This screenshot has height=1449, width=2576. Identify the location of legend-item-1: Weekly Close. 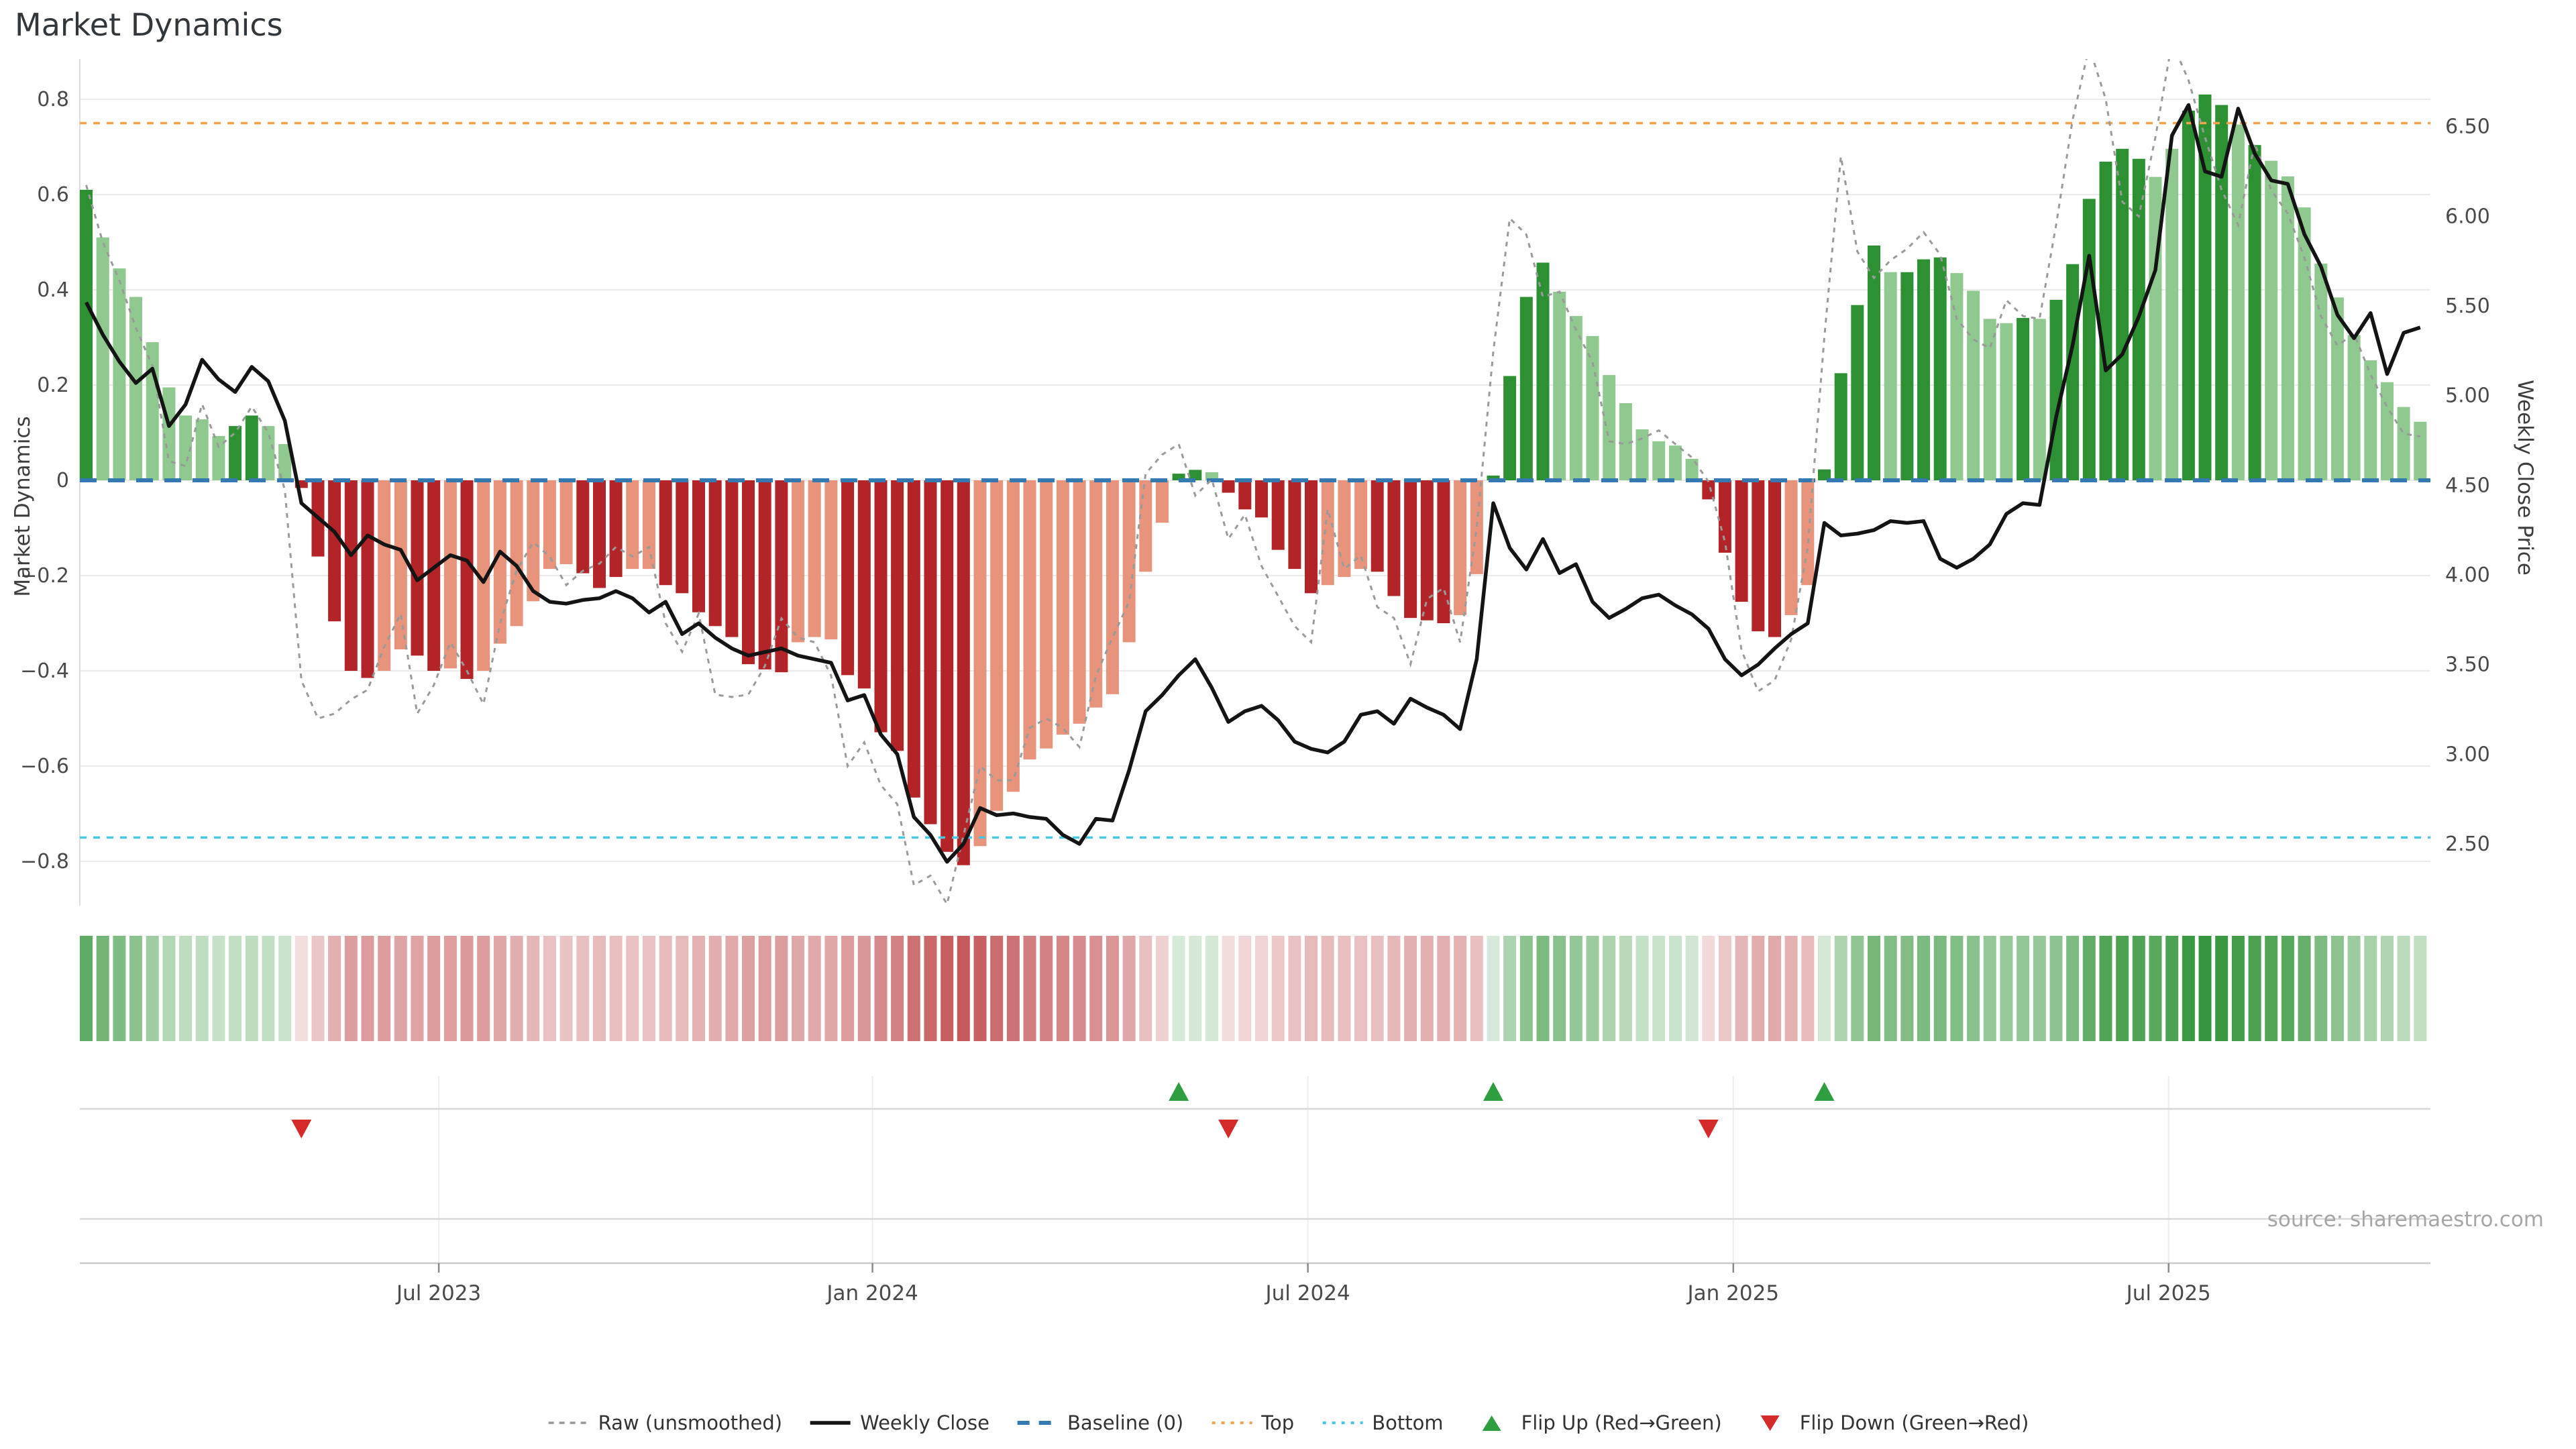
(899, 1422).